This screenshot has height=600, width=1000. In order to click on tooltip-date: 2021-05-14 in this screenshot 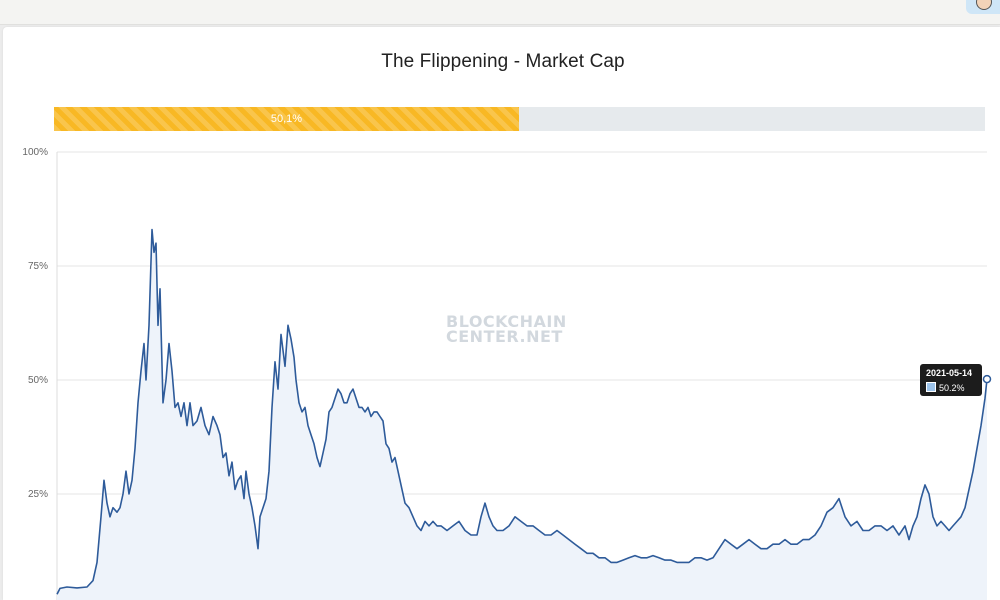, I will do `click(949, 373)`.